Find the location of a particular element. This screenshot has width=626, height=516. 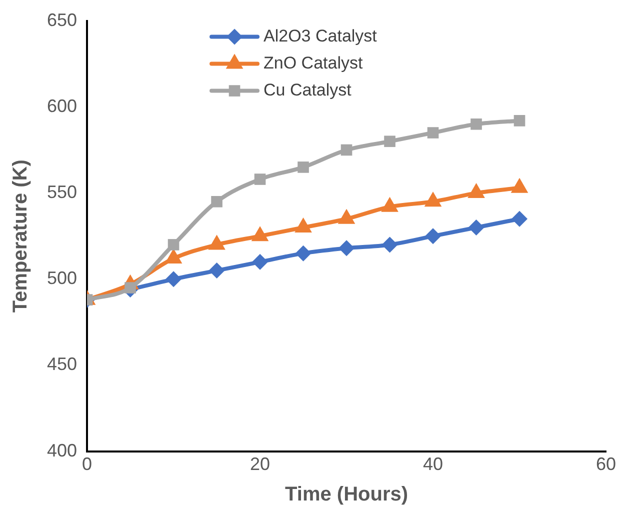

y-tick-label: 550 is located at coordinates (62, 192).